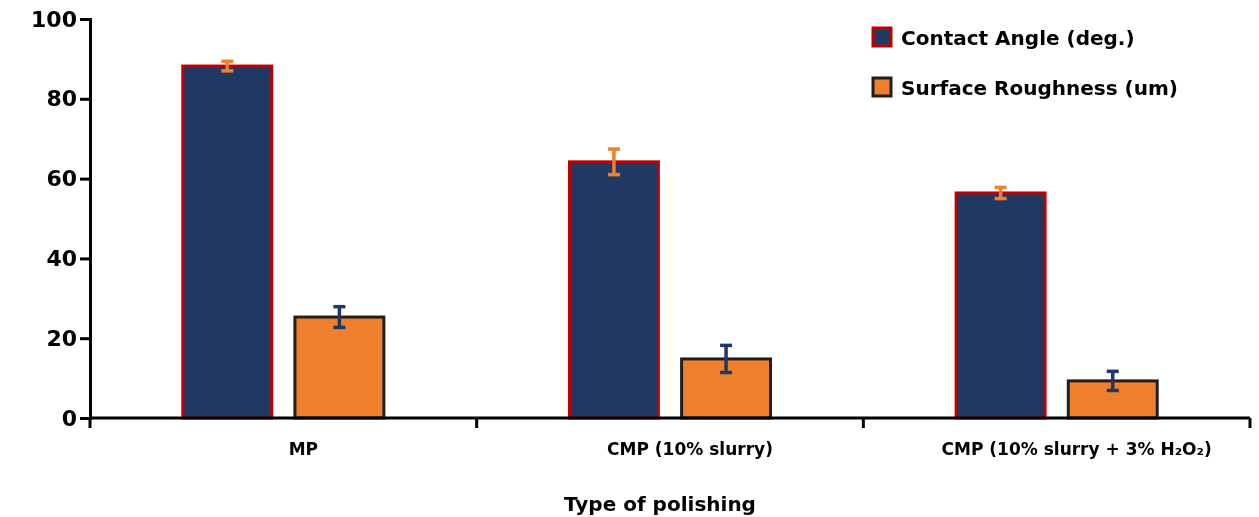 This screenshot has width=1259, height=517. I want to click on x-axis-title: Type of polishing, so click(660, 504).